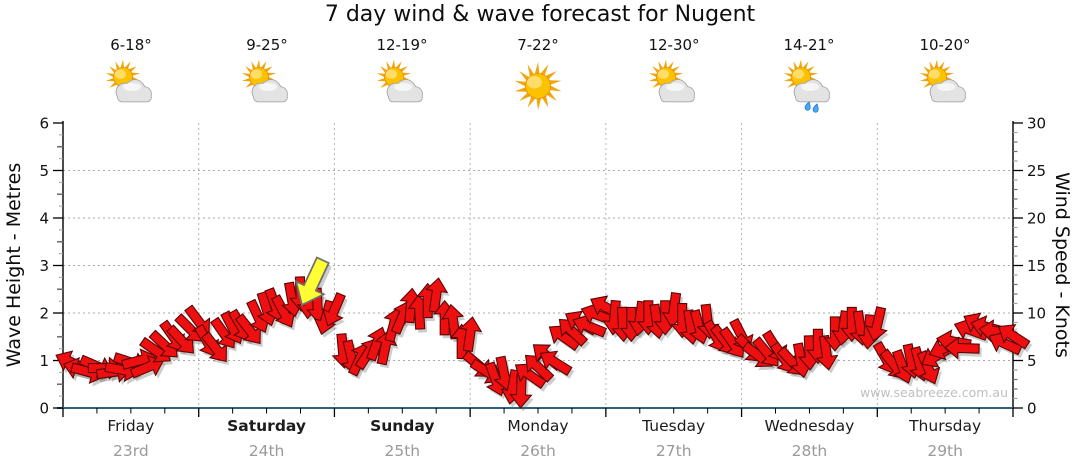  Describe the element at coordinates (1036, 171) in the screenshot. I see `right-axis-tick-label: 25` at that location.